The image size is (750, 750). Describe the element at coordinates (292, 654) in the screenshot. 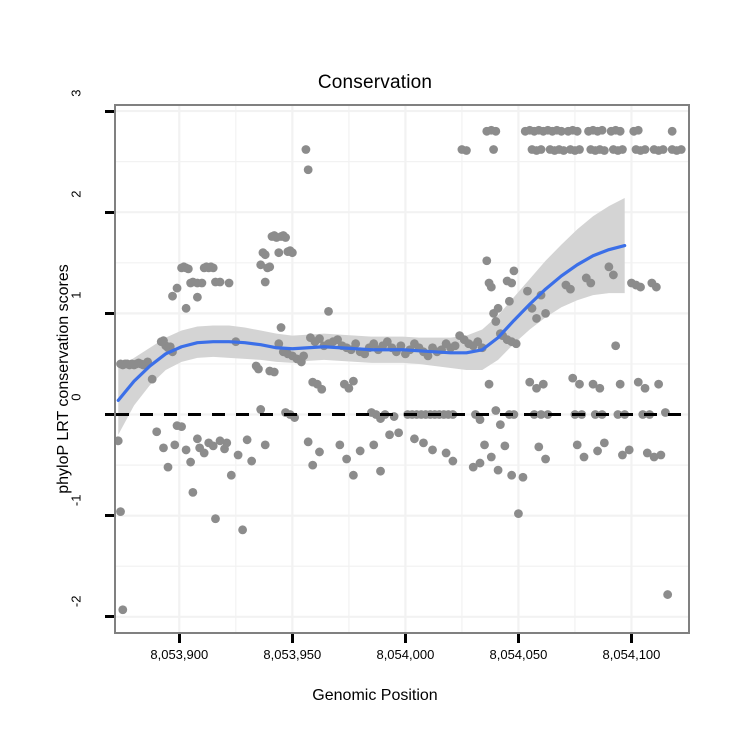

I see `x-tick-label: 8,053,950` at that location.